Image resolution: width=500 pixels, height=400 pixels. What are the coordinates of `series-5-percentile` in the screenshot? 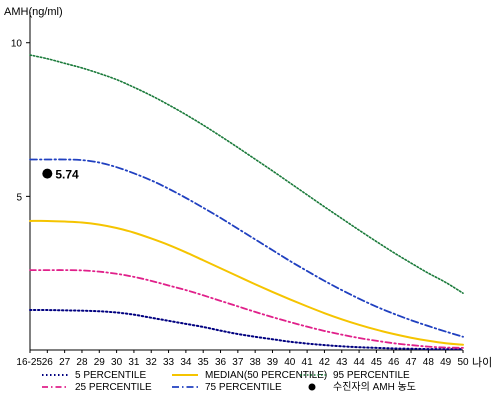 It's located at (246, 330).